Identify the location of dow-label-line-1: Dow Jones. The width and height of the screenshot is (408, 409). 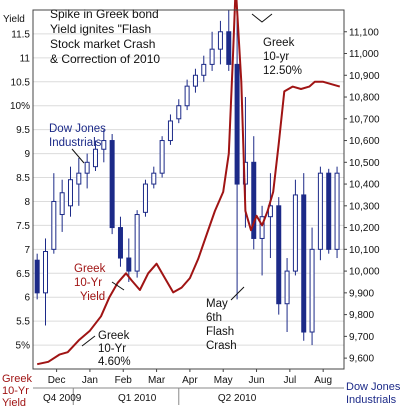
(77, 129).